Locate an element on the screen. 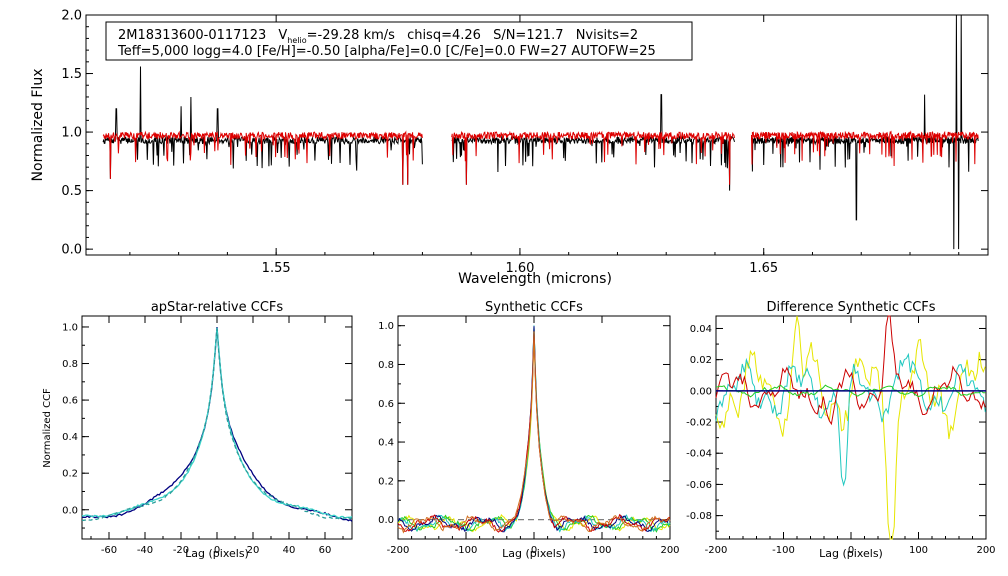  y-tick-label: -0.06 is located at coordinates (699, 485).